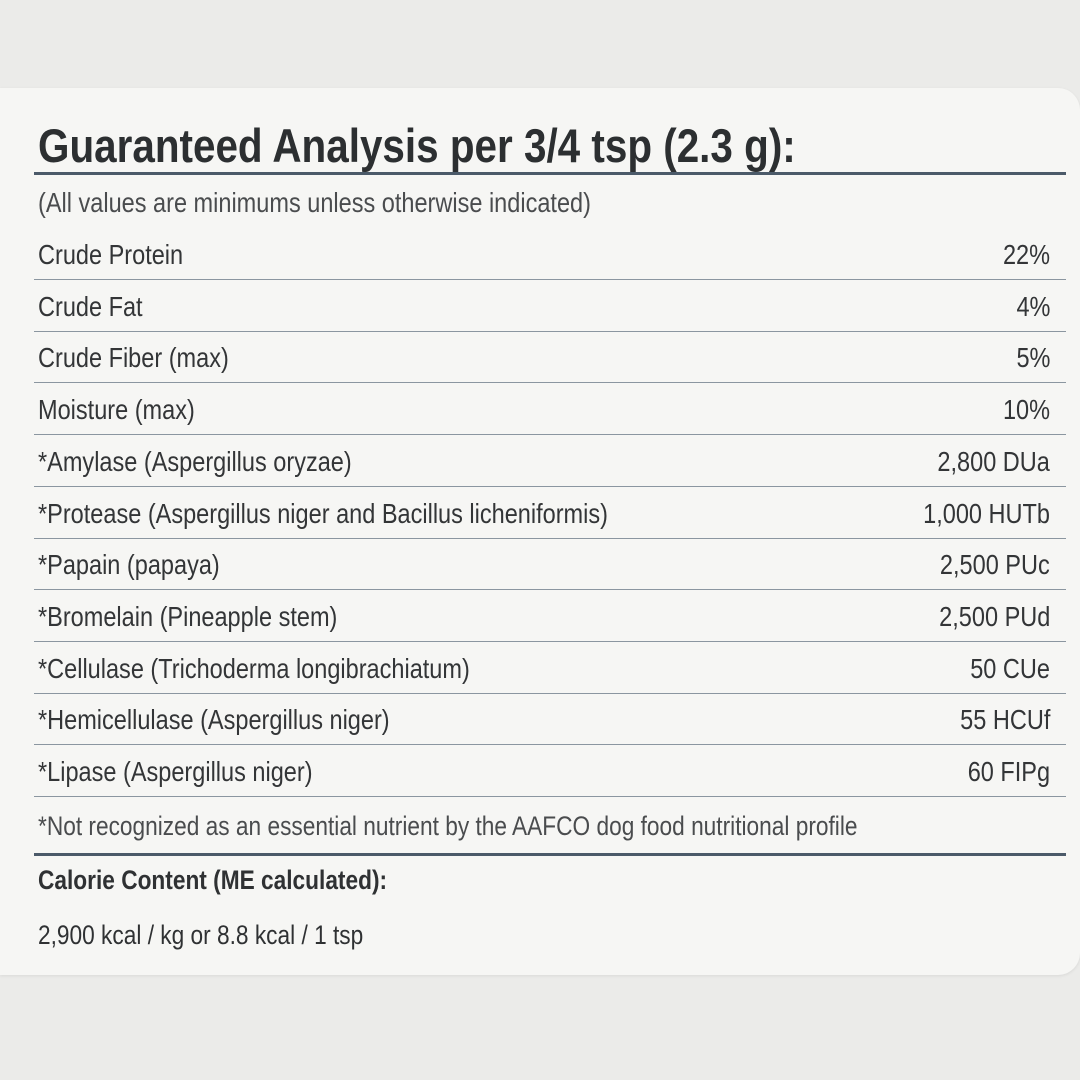  What do you see at coordinates (116, 410) in the screenshot?
I see `row-label: Moisture (max)` at bounding box center [116, 410].